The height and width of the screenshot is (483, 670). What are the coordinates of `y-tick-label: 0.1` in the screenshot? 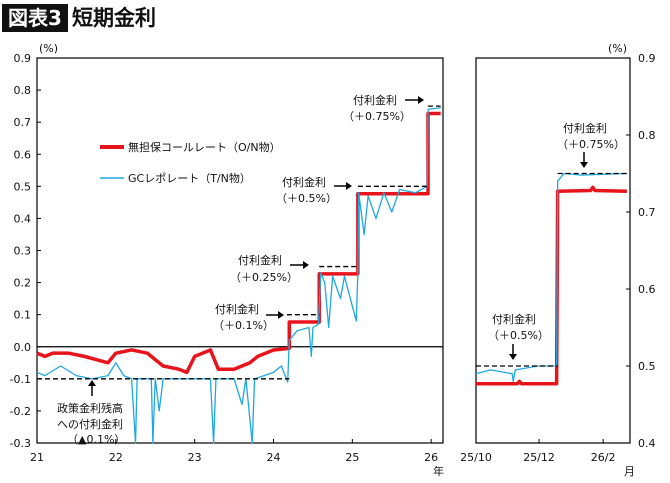 It's located at (23, 315).